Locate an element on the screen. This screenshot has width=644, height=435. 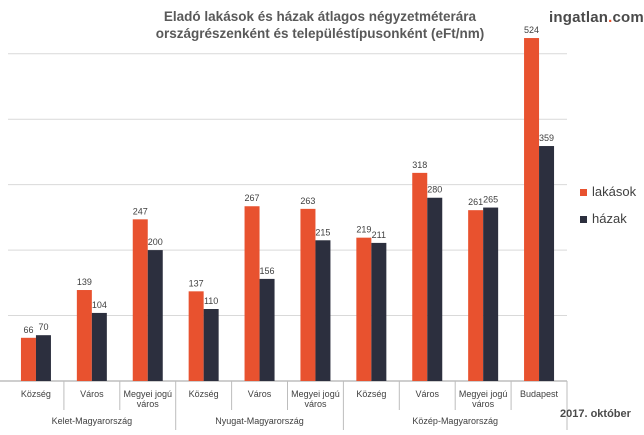
data-label: 265 is located at coordinates (490, 200).